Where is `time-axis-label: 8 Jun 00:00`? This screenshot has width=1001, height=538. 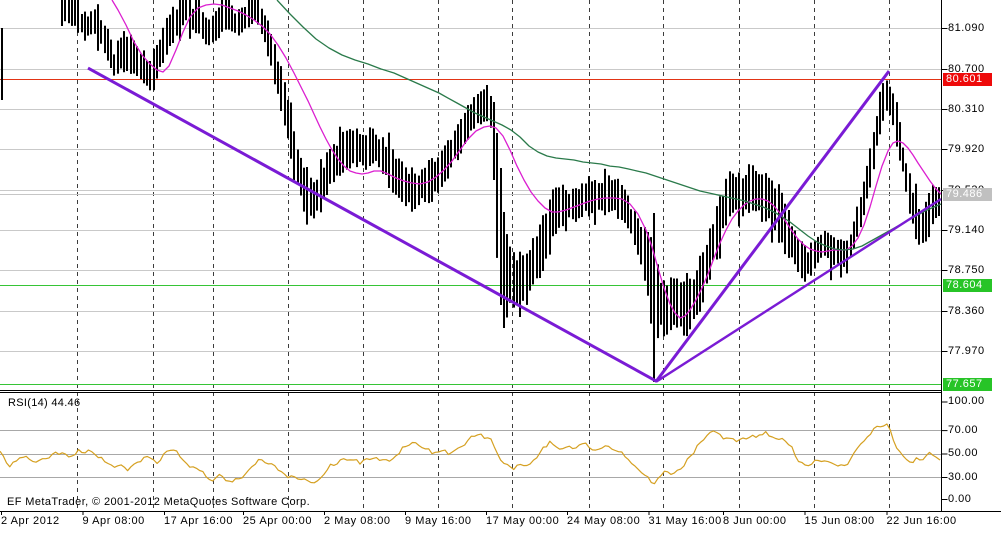
time-axis-label: 8 Jun 00:00 is located at coordinates (755, 521).